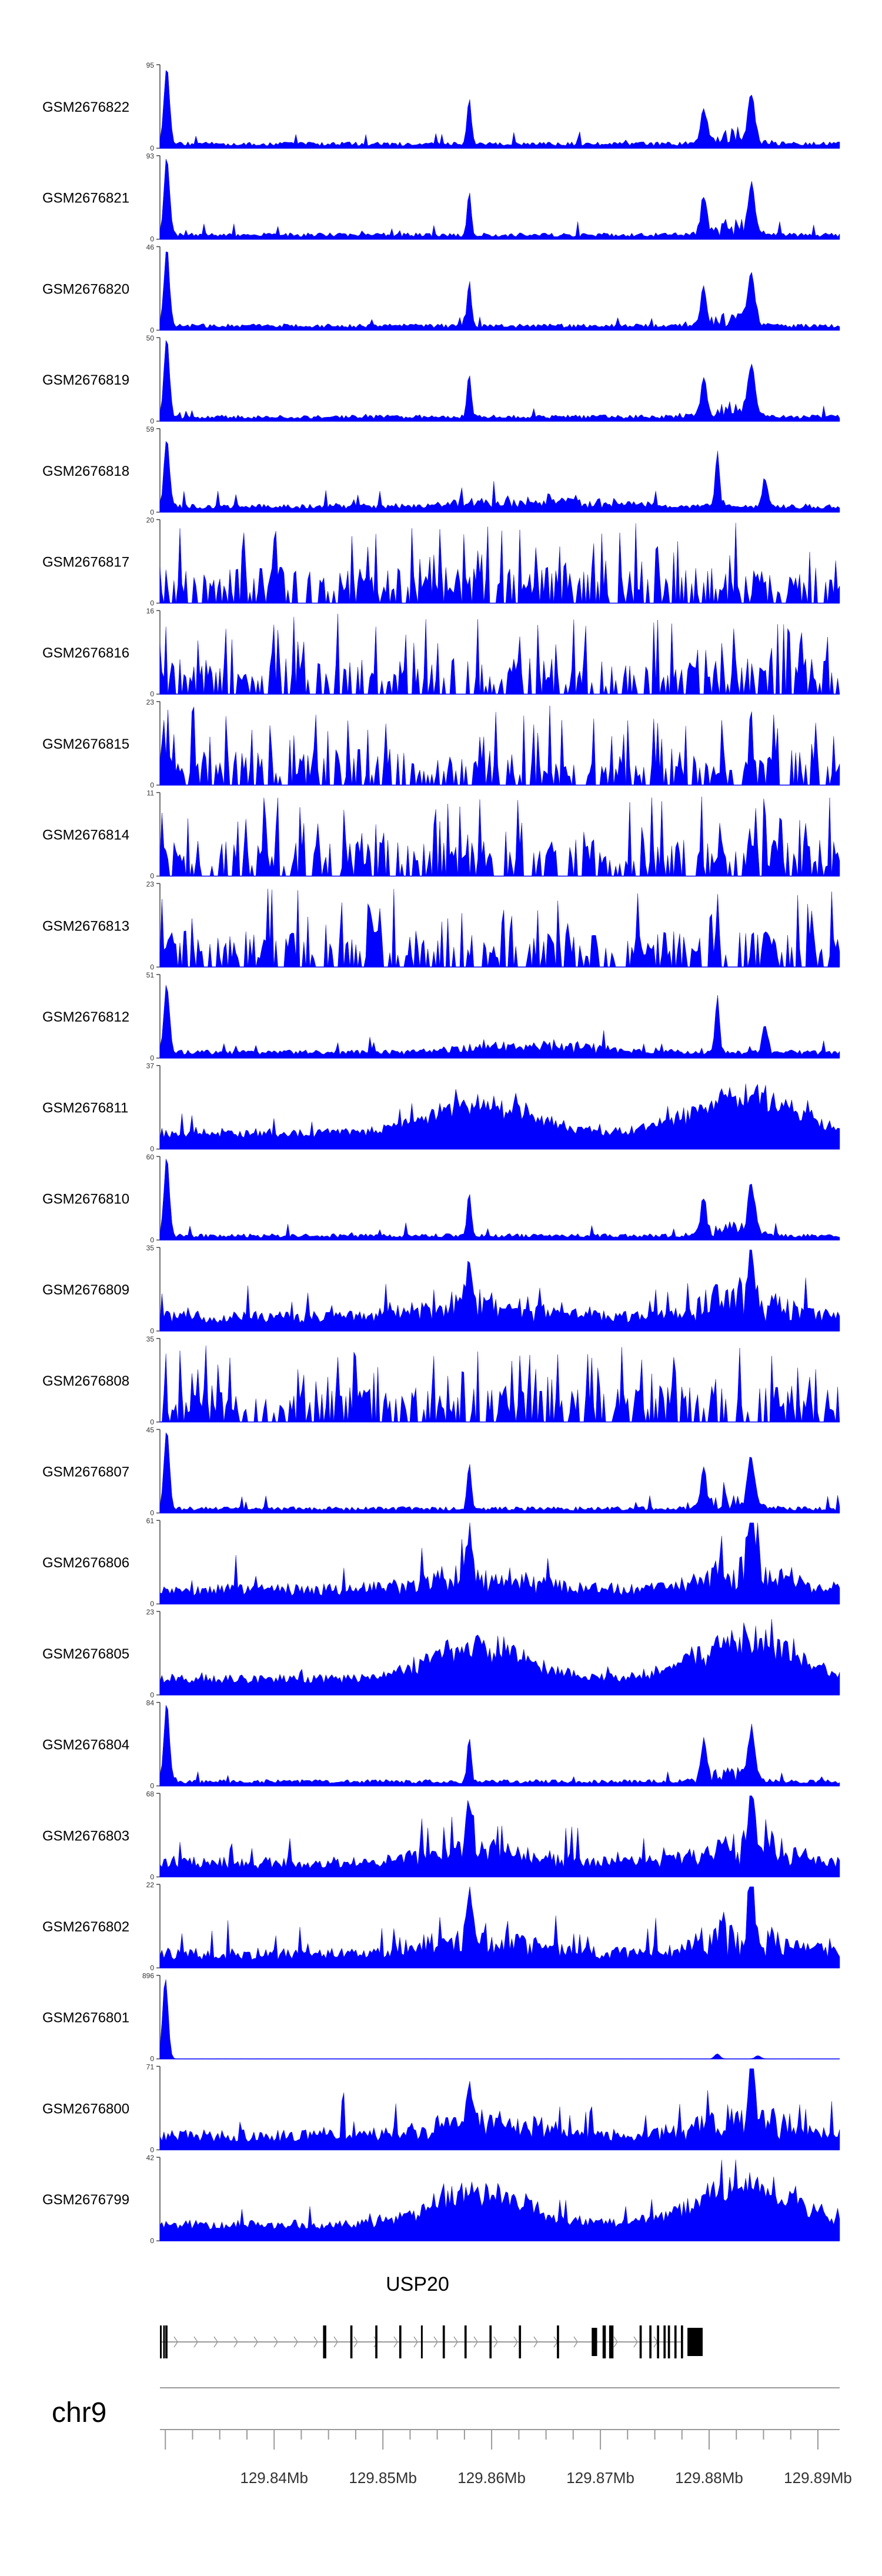 Image resolution: width=882 pixels, height=2576 pixels. What do you see at coordinates (150, 1703) in the screenshot?
I see `y-max-label: 84` at bounding box center [150, 1703].